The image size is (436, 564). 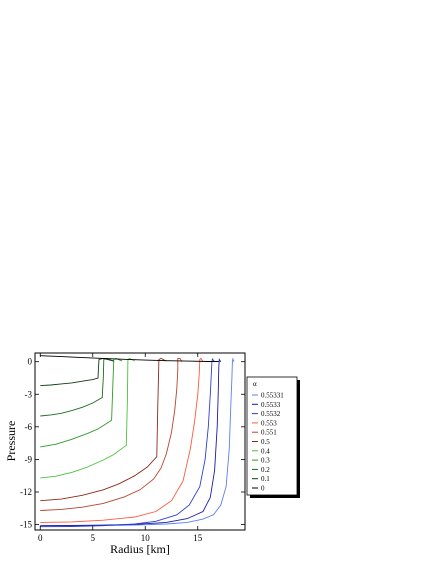 What do you see at coordinates (29, 459) in the screenshot?
I see `y-tick-label: -9` at bounding box center [29, 459].